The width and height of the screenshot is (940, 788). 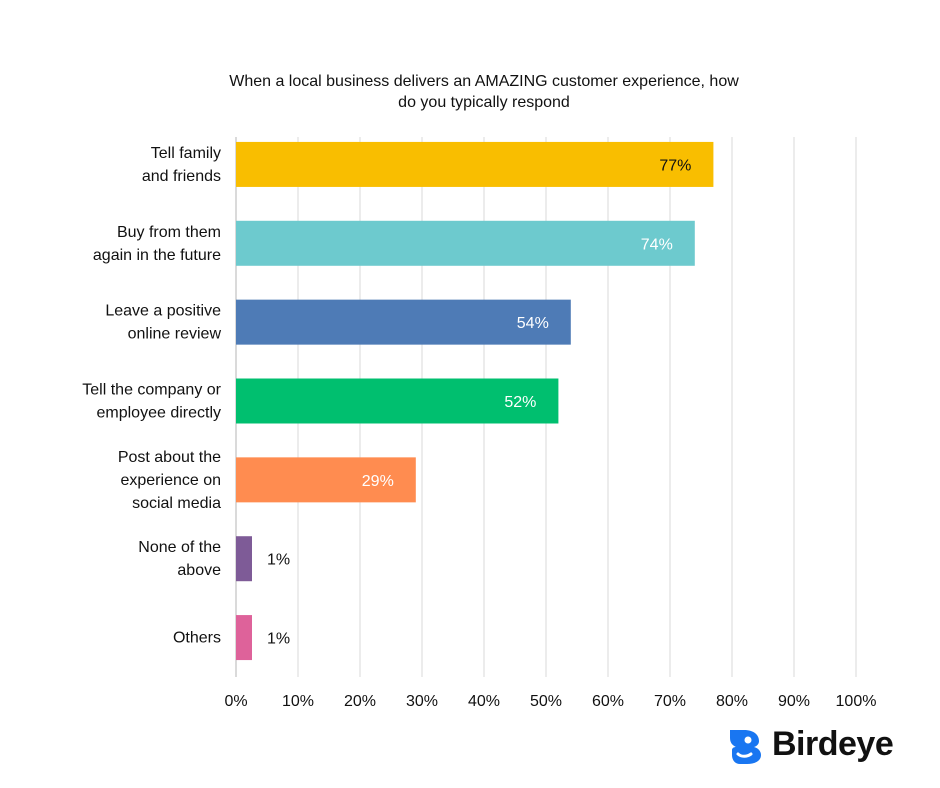 I want to click on category-label: and friends, so click(x=181, y=176).